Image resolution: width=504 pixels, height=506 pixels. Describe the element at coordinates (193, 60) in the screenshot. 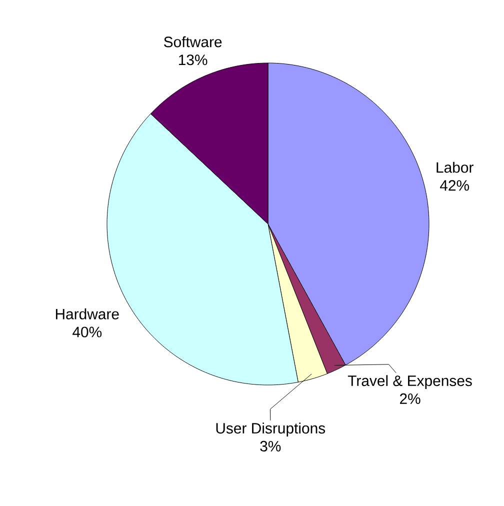

I see `data-label: 13%` at that location.